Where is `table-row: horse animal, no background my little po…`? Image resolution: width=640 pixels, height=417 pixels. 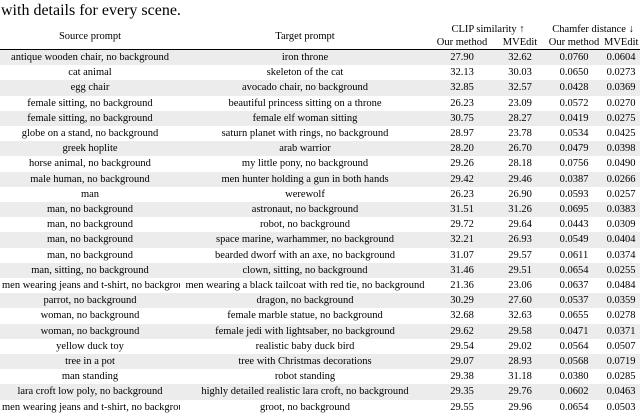 table-row: horse animal, no background my little po… is located at coordinates (320, 164).